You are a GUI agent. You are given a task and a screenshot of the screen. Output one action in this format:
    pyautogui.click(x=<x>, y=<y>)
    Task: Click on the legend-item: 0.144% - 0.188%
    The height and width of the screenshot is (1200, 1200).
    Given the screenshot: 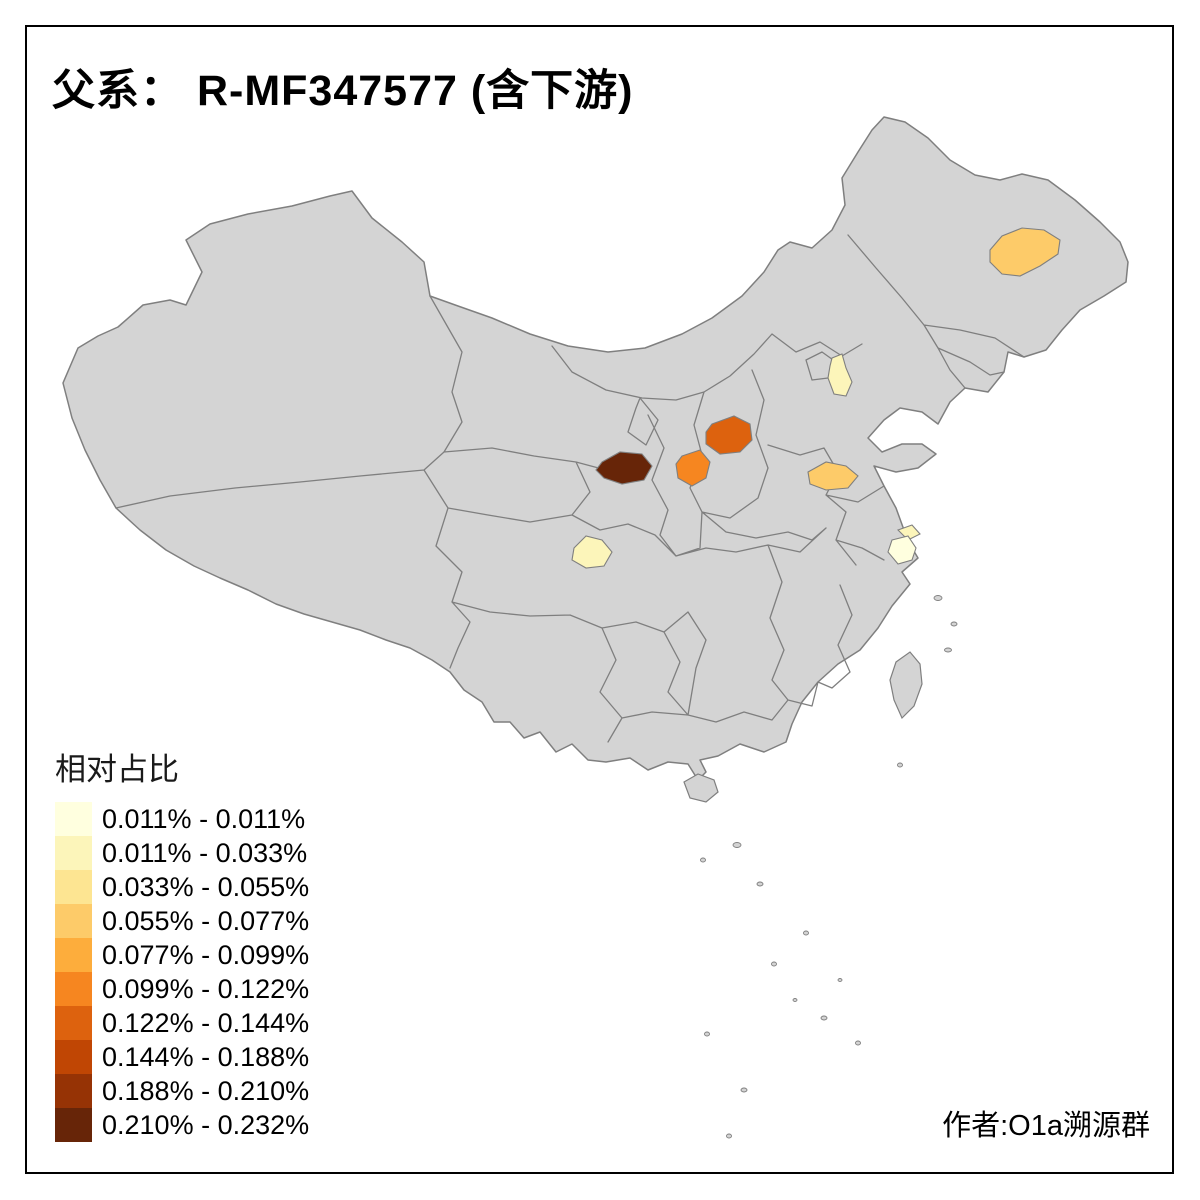 What is the action you would take?
    pyautogui.click(x=182, y=1057)
    